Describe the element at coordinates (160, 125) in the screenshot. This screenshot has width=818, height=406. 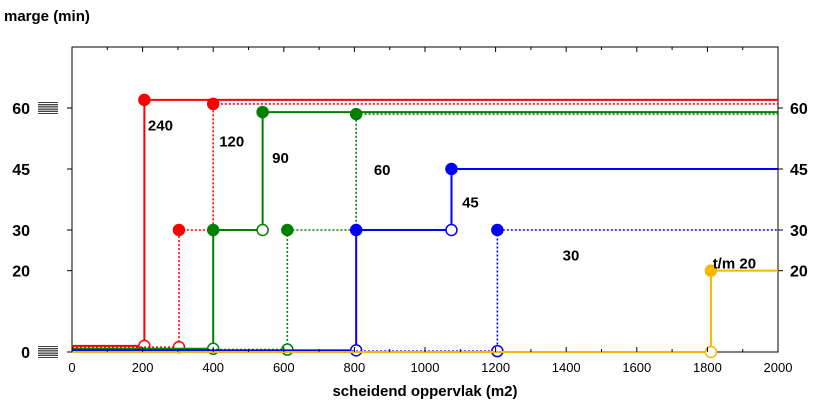
I see `series-label: 240` at that location.